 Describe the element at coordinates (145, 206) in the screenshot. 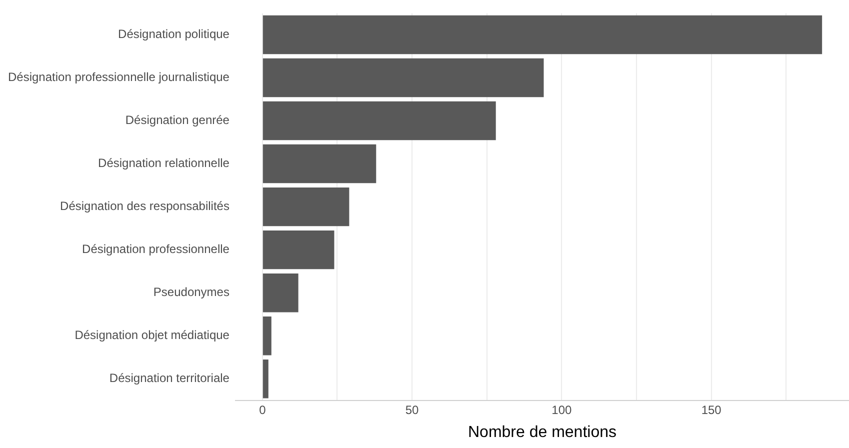

I see `y-tick-label: Désignation des responsabilités` at that location.